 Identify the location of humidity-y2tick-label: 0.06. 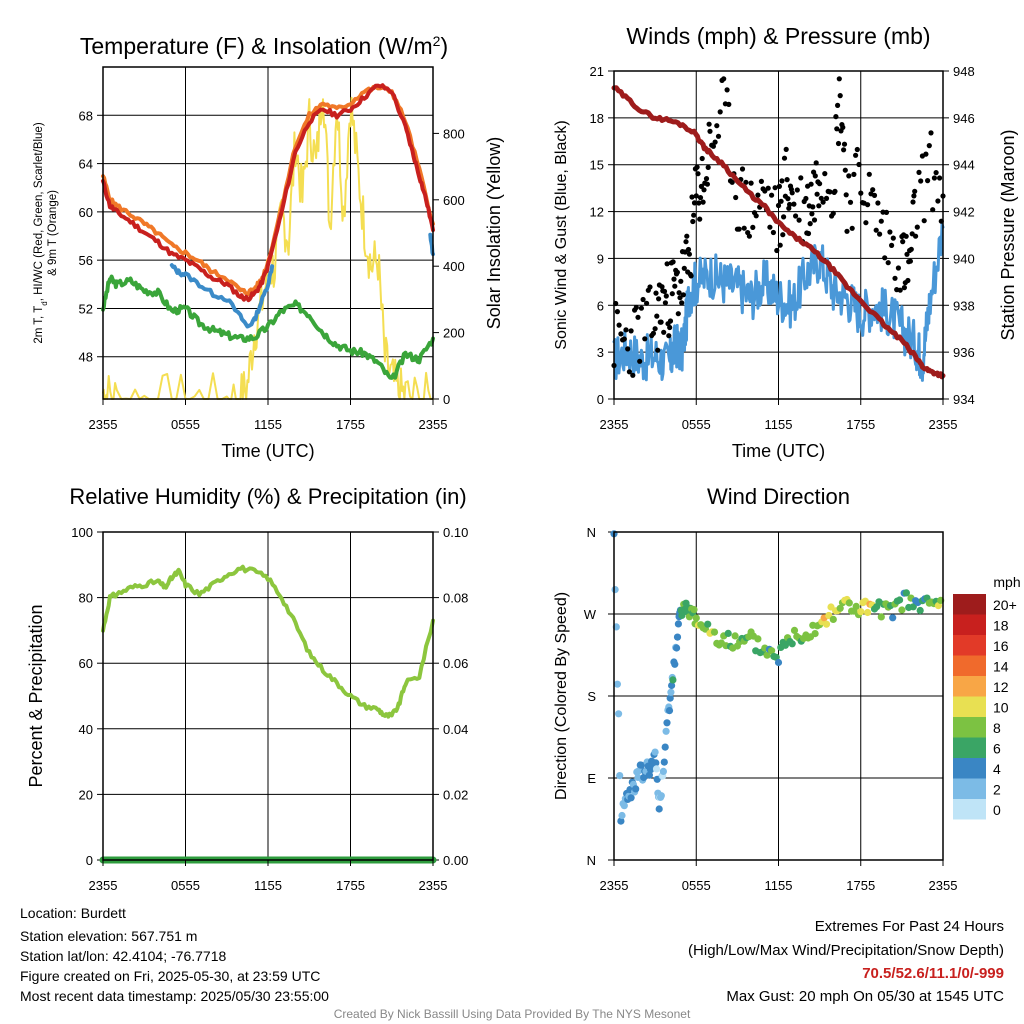
(455, 663).